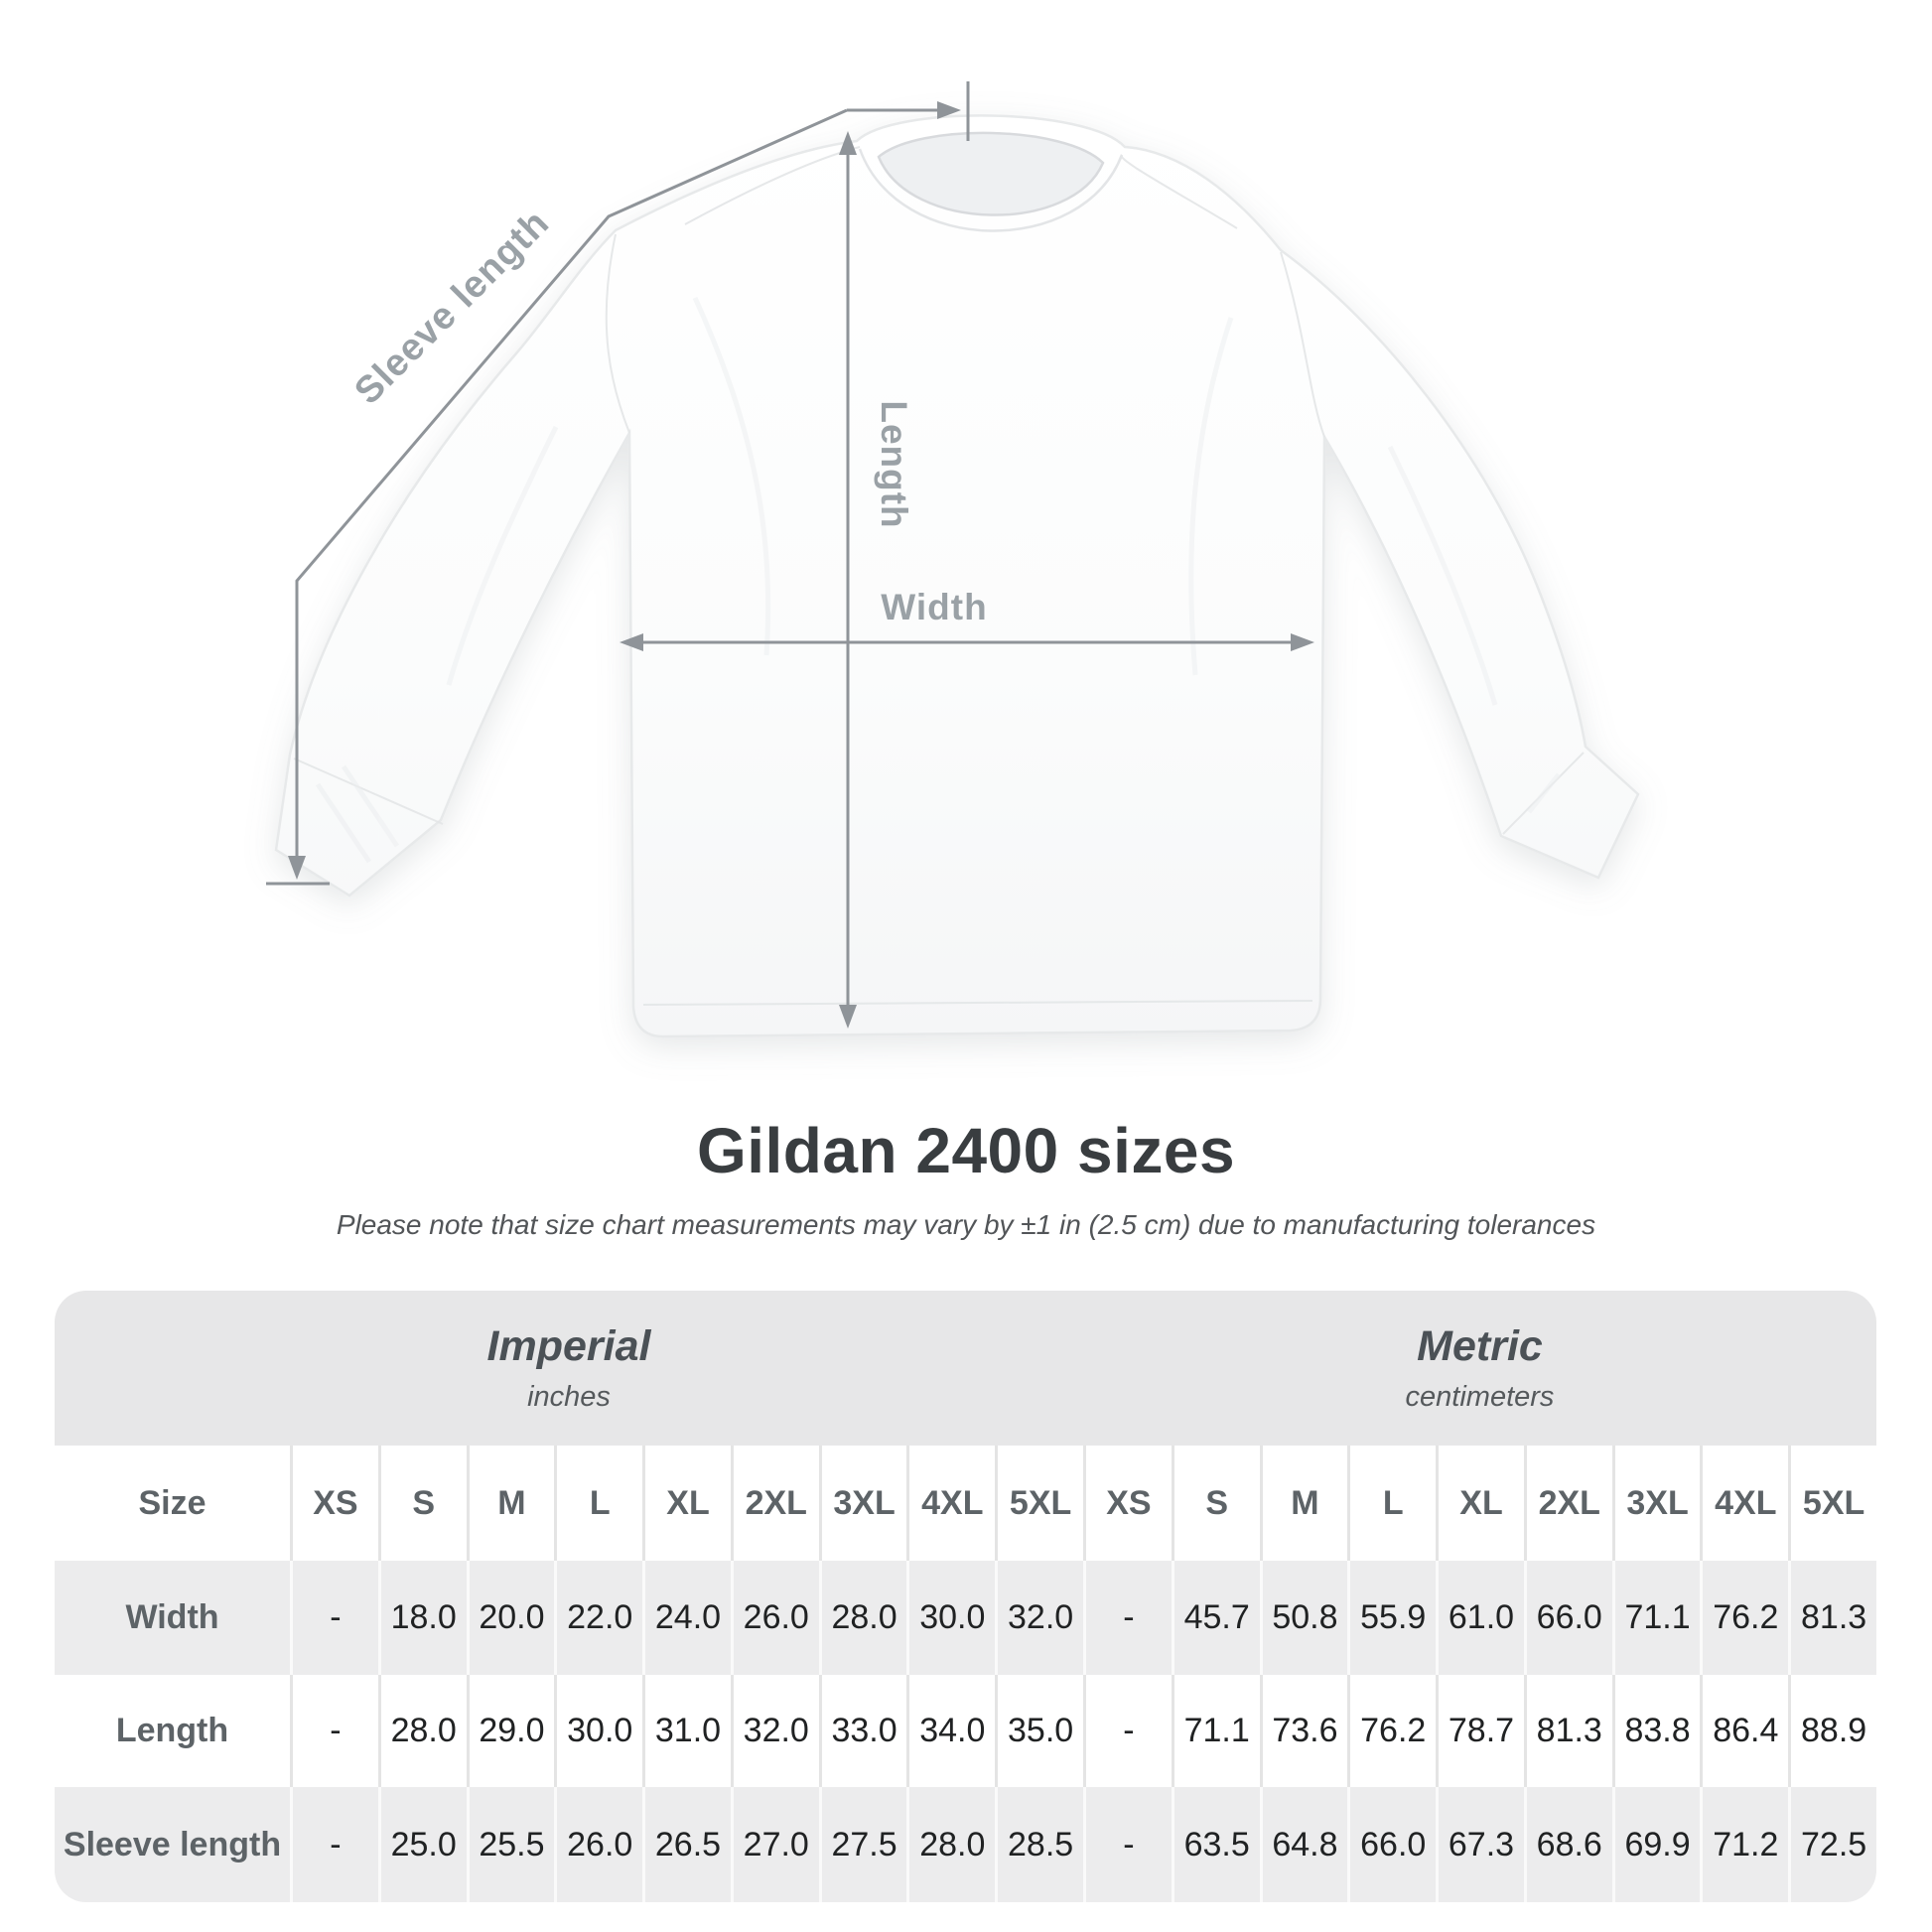 This screenshot has height=1932, width=1932. What do you see at coordinates (1744, 1844) in the screenshot?
I see `value-cell: 71.2` at bounding box center [1744, 1844].